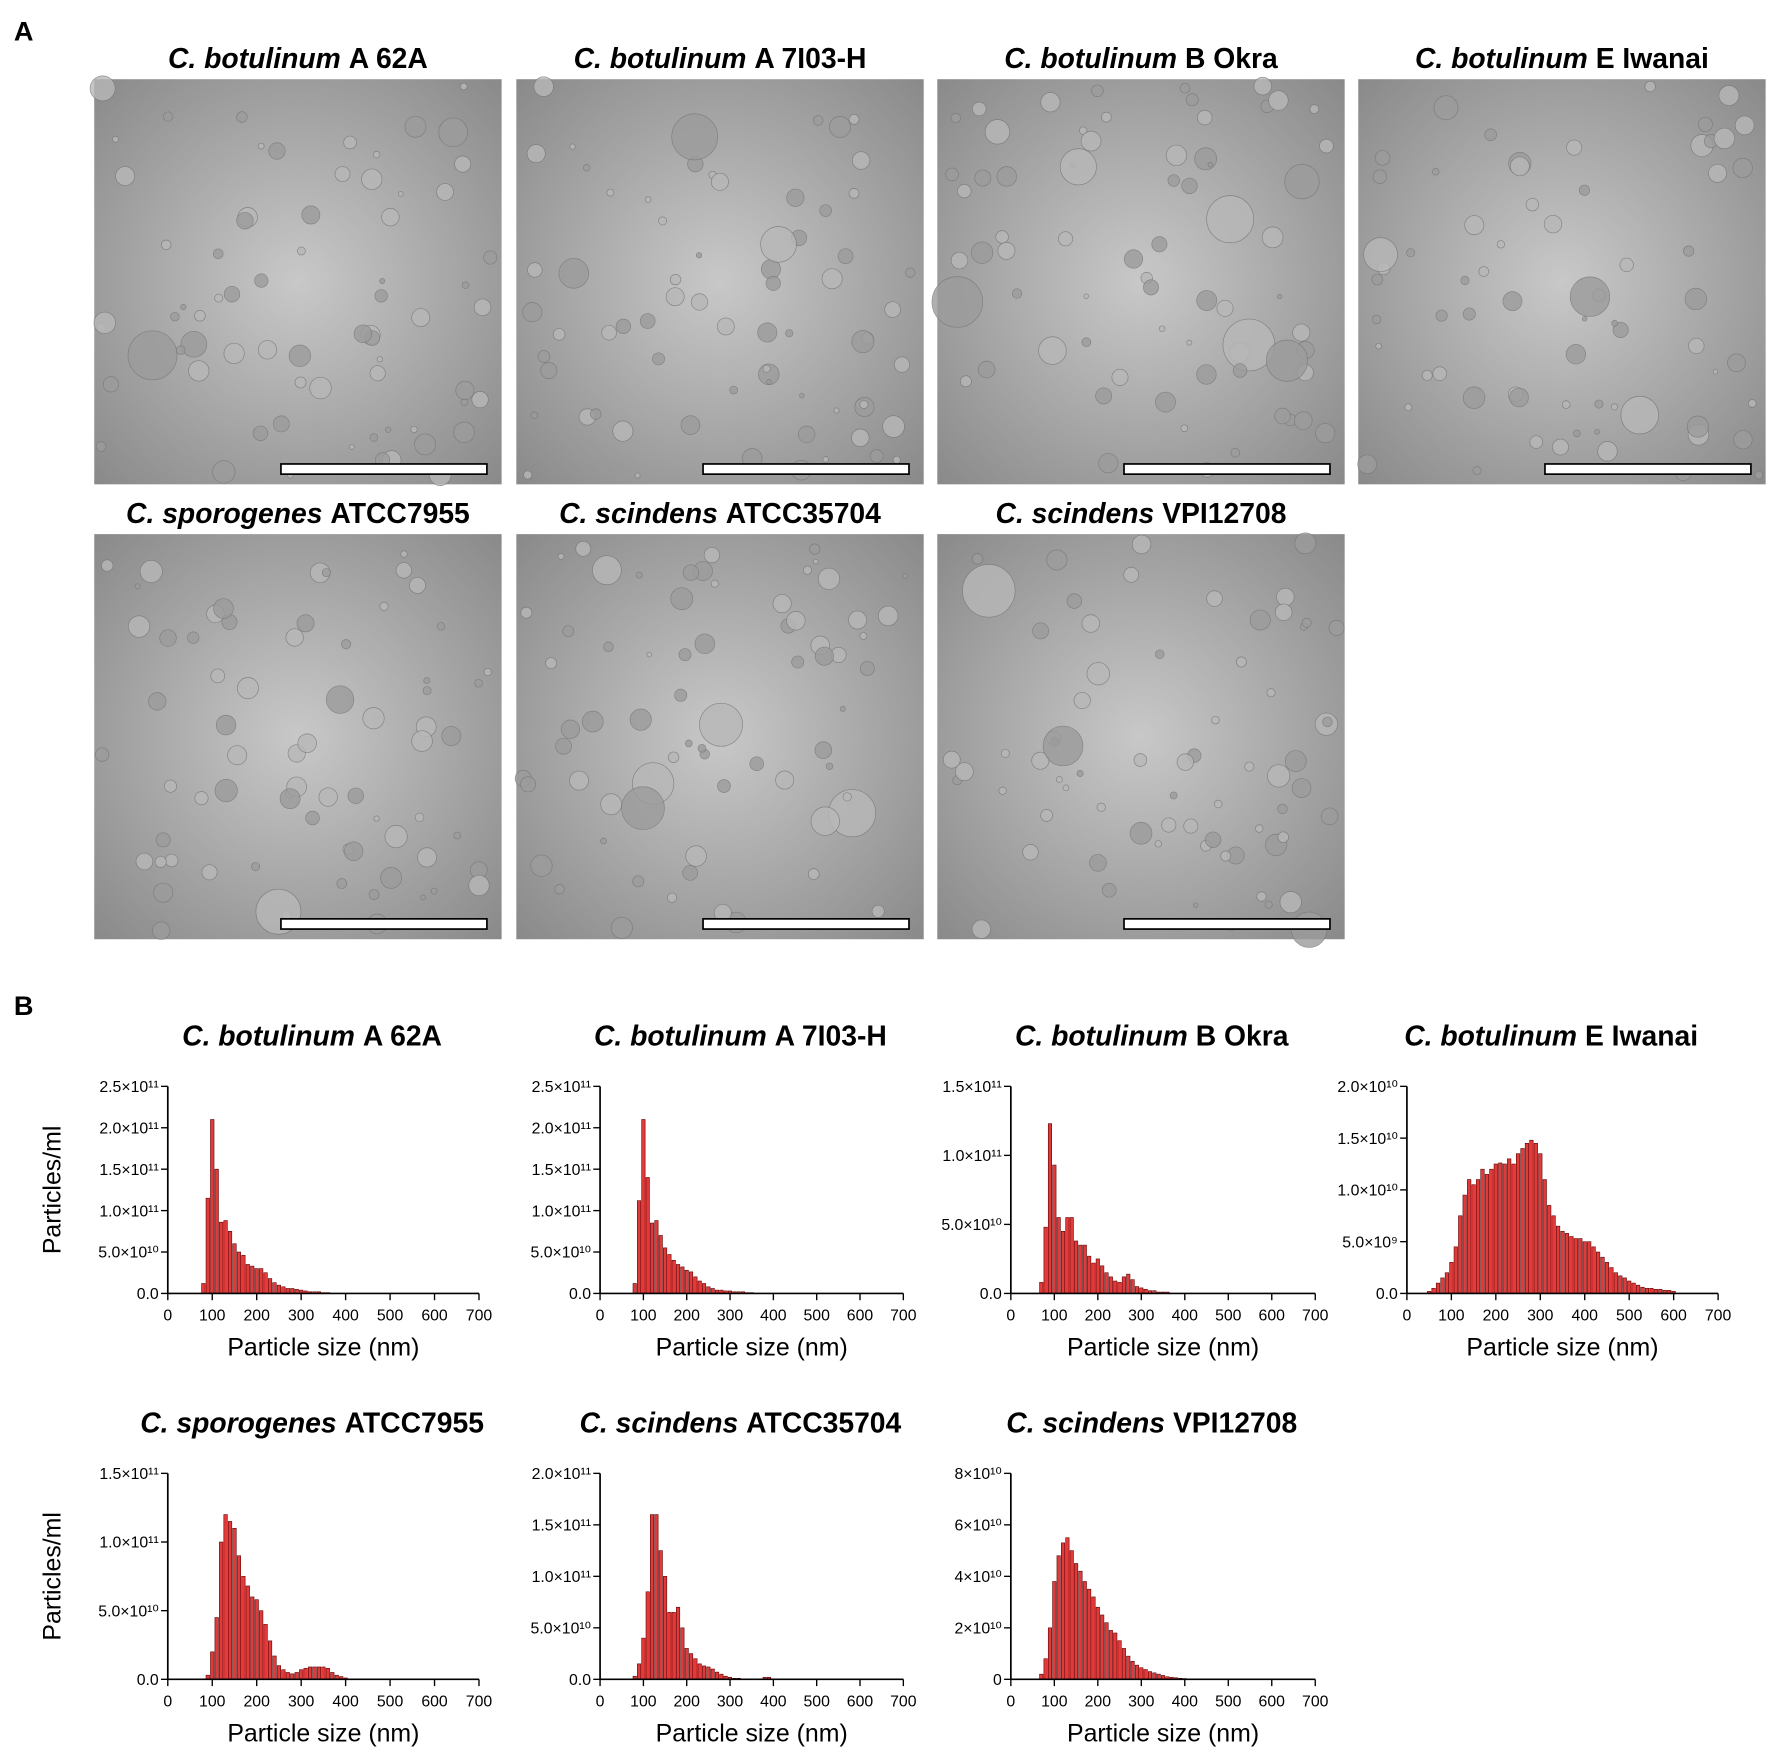  I want to click on y-tick-label: 1.0×10¹⁰, so click(1367, 1191).